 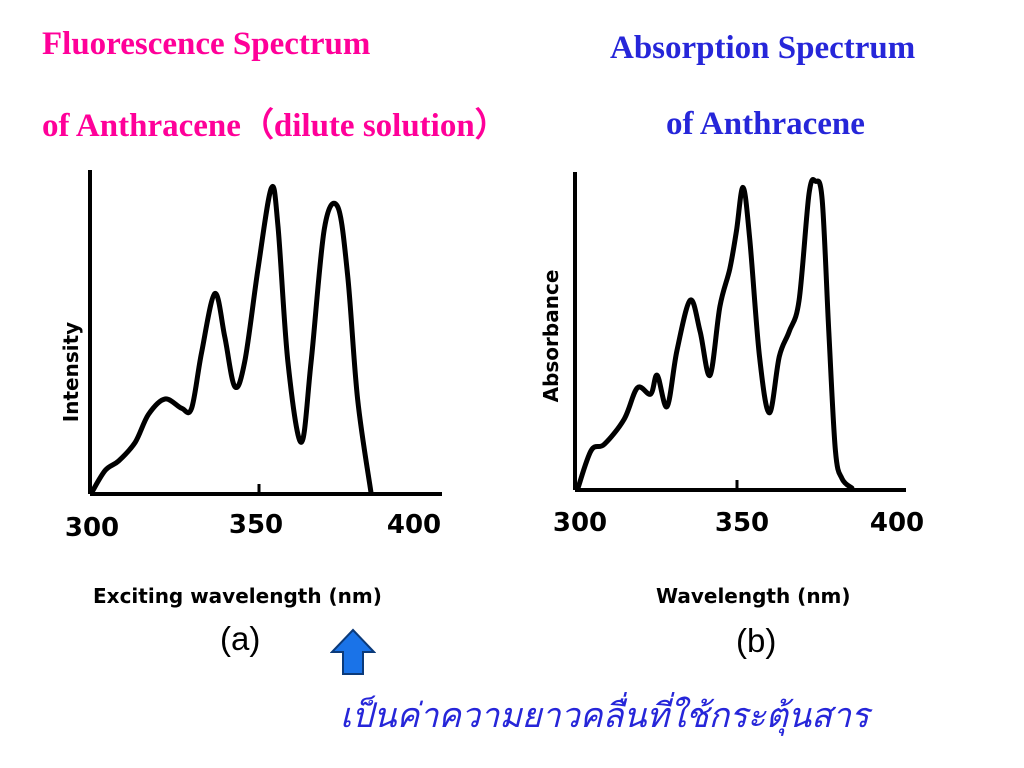 What do you see at coordinates (763, 48) in the screenshot?
I see `absorption-title-line1: Absorption Spectrum` at bounding box center [763, 48].